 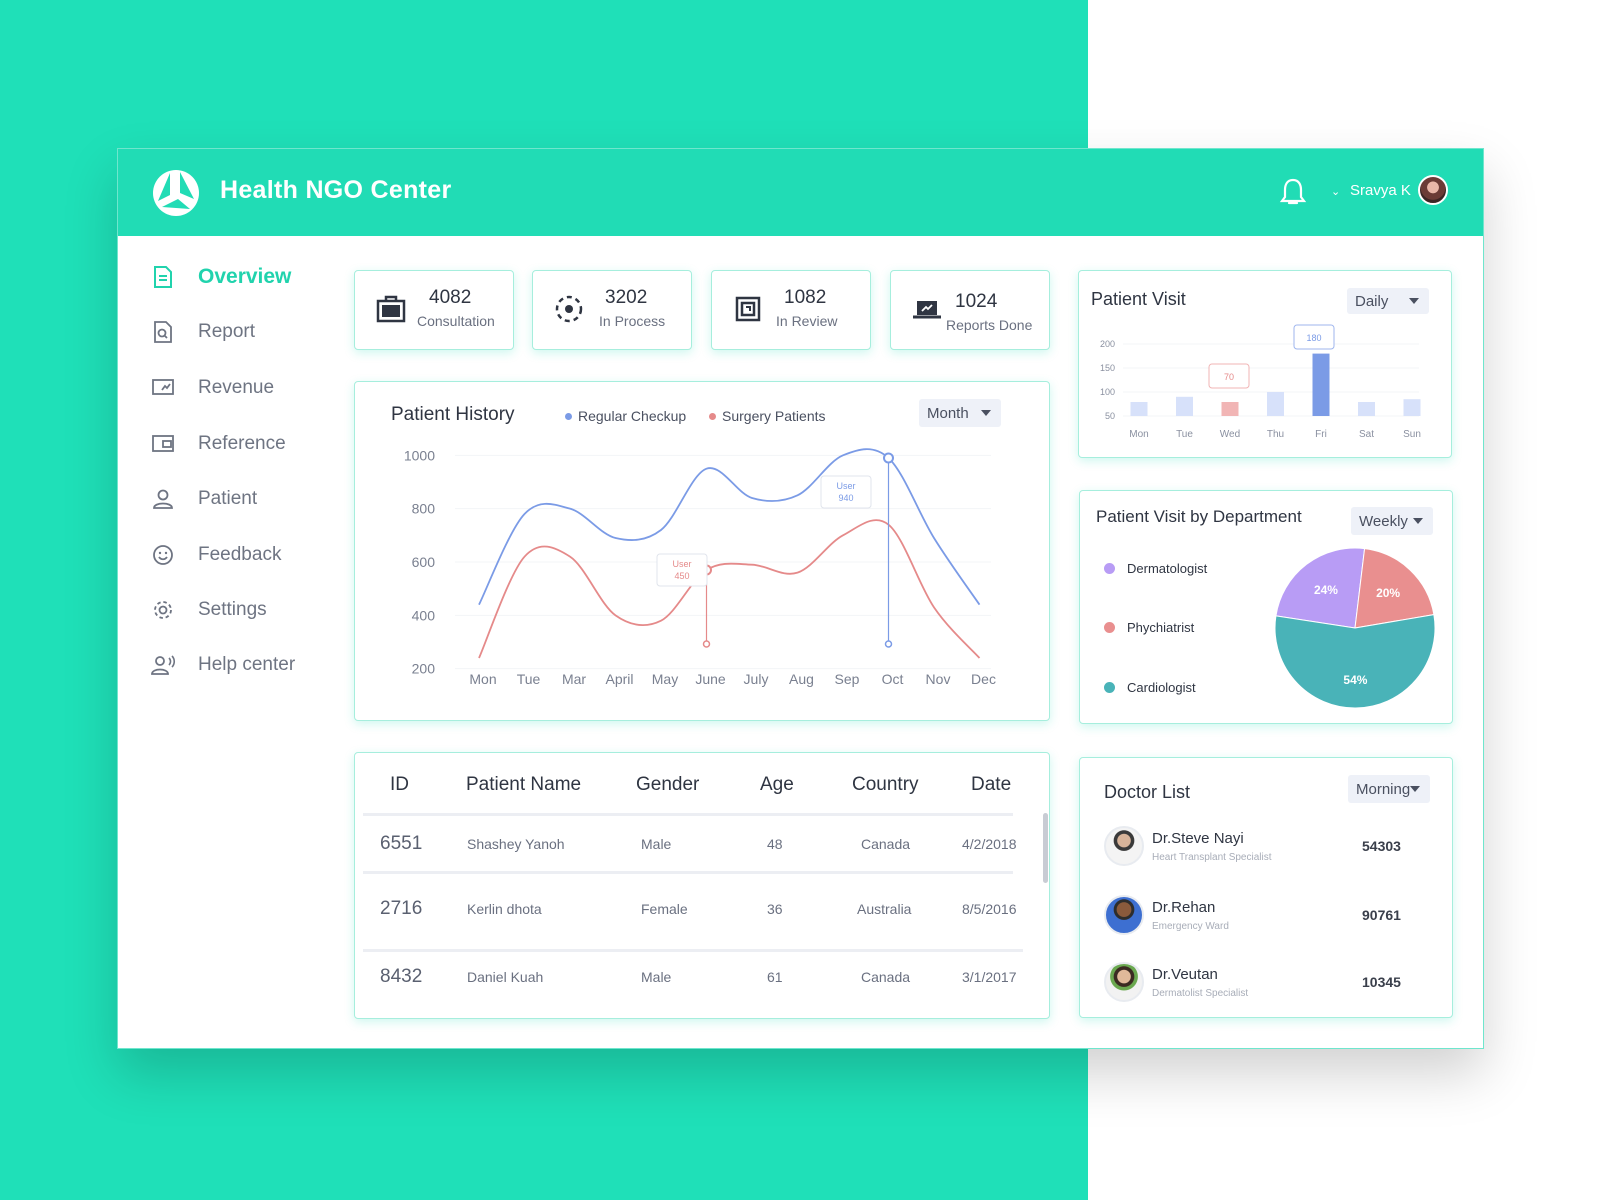 What do you see at coordinates (756, 679) in the screenshot?
I see `x-tick-label: July` at bounding box center [756, 679].